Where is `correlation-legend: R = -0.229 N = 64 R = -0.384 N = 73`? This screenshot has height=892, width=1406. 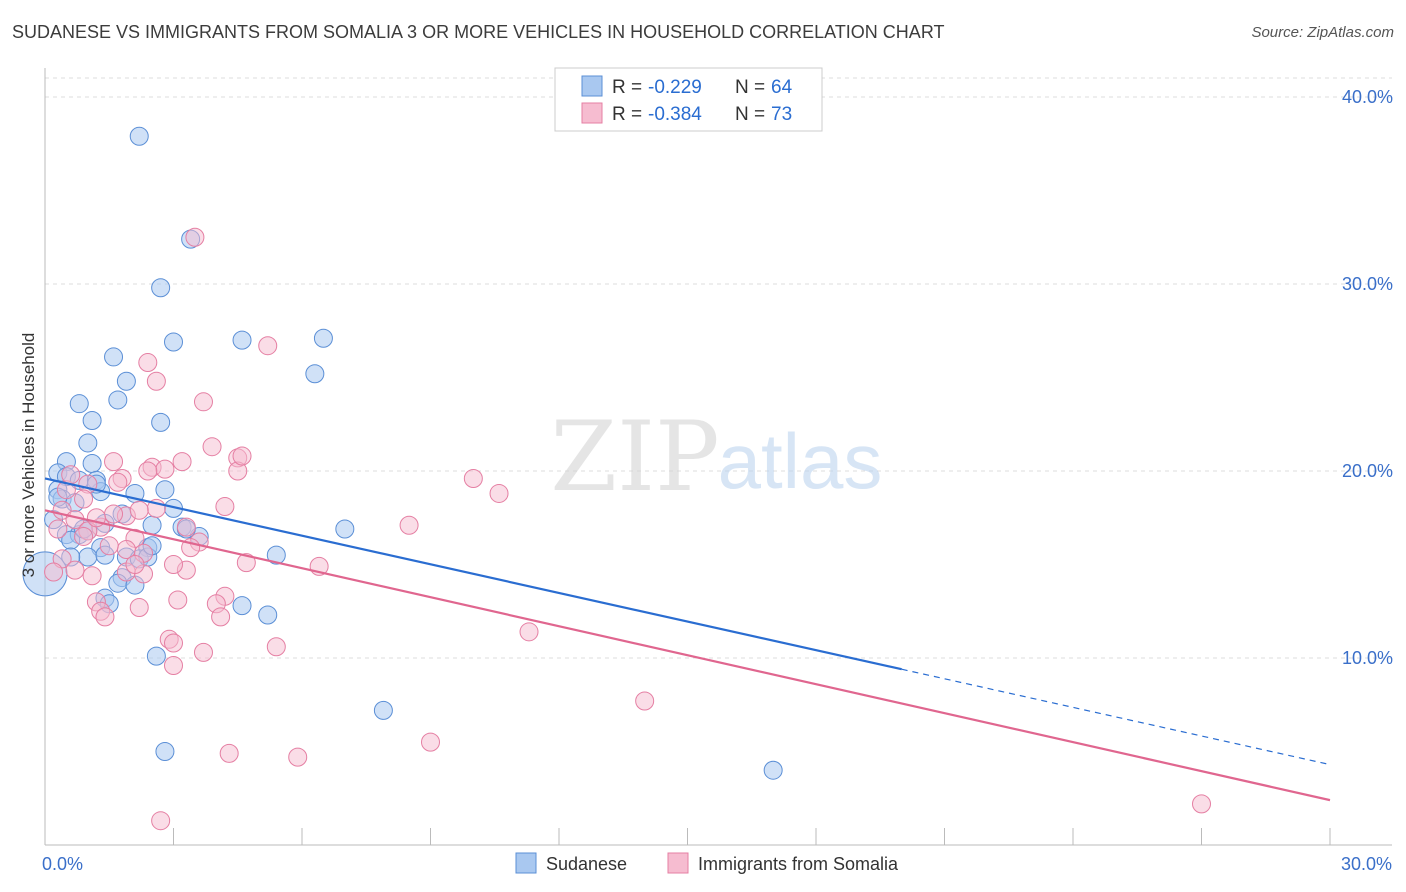
correlation-legend: R = -0.229 N = 64 R = -0.384 N = 73 is located at coordinates (688, 99).